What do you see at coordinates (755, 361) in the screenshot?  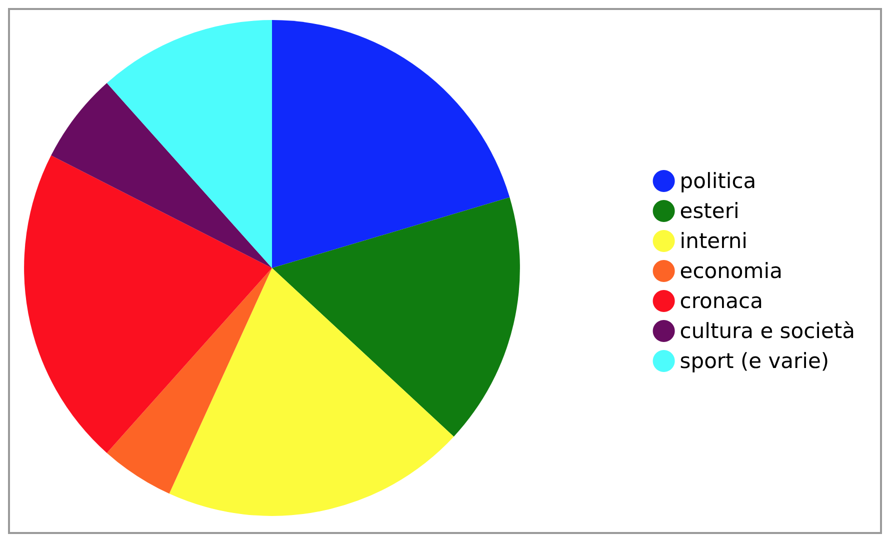 I see `legend-label: sport (e varie)` at bounding box center [755, 361].